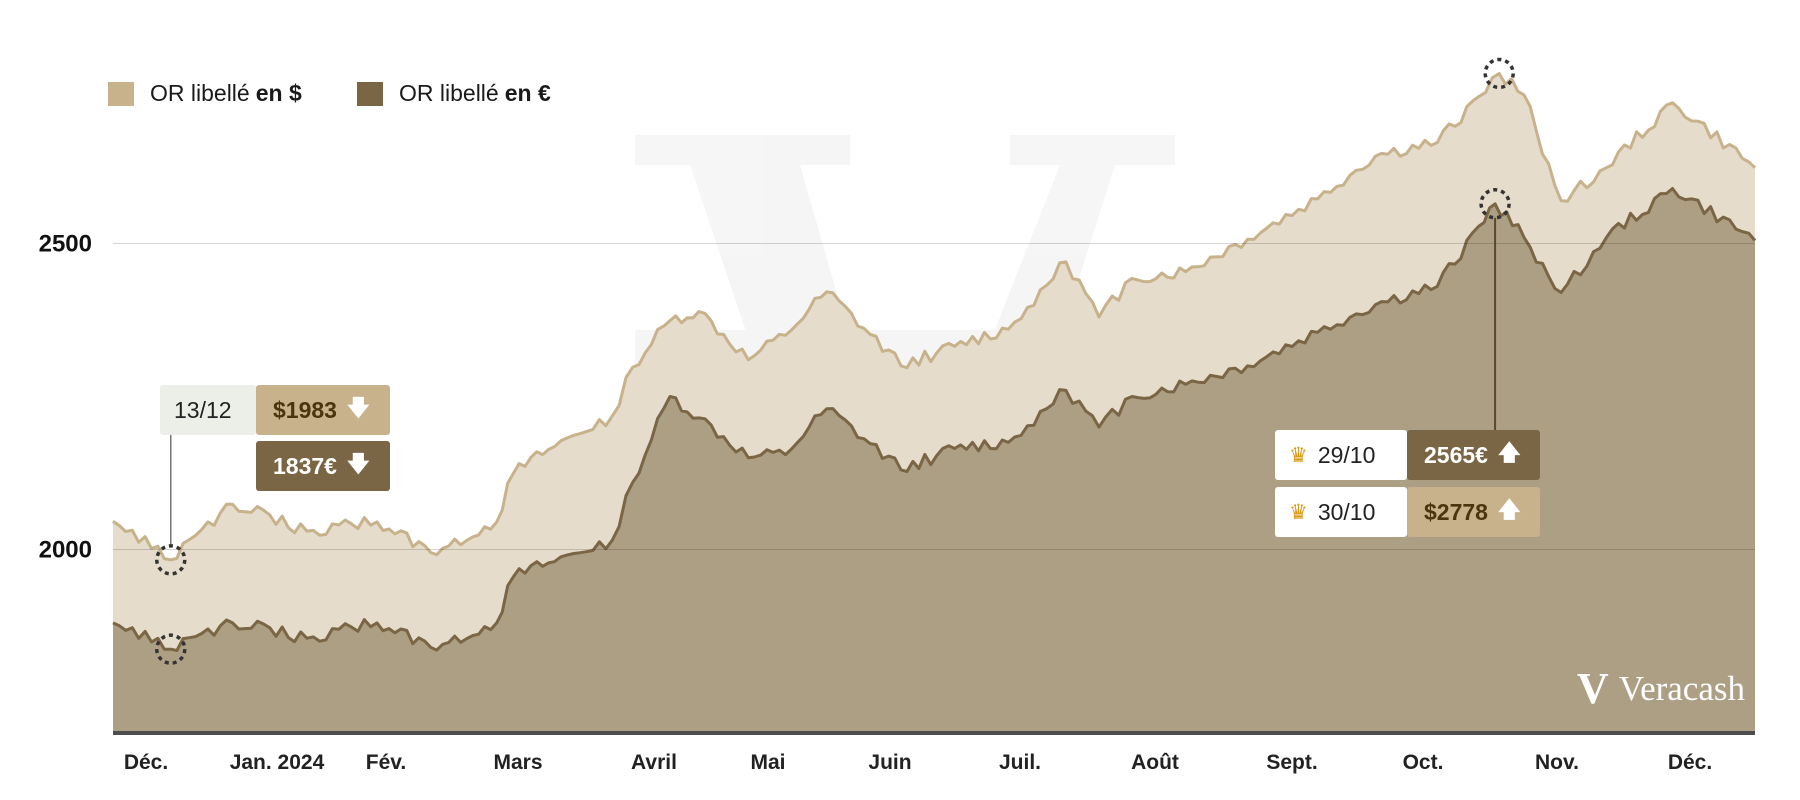  What do you see at coordinates (767, 762) in the screenshot?
I see `x-tick-label: Mai` at bounding box center [767, 762].